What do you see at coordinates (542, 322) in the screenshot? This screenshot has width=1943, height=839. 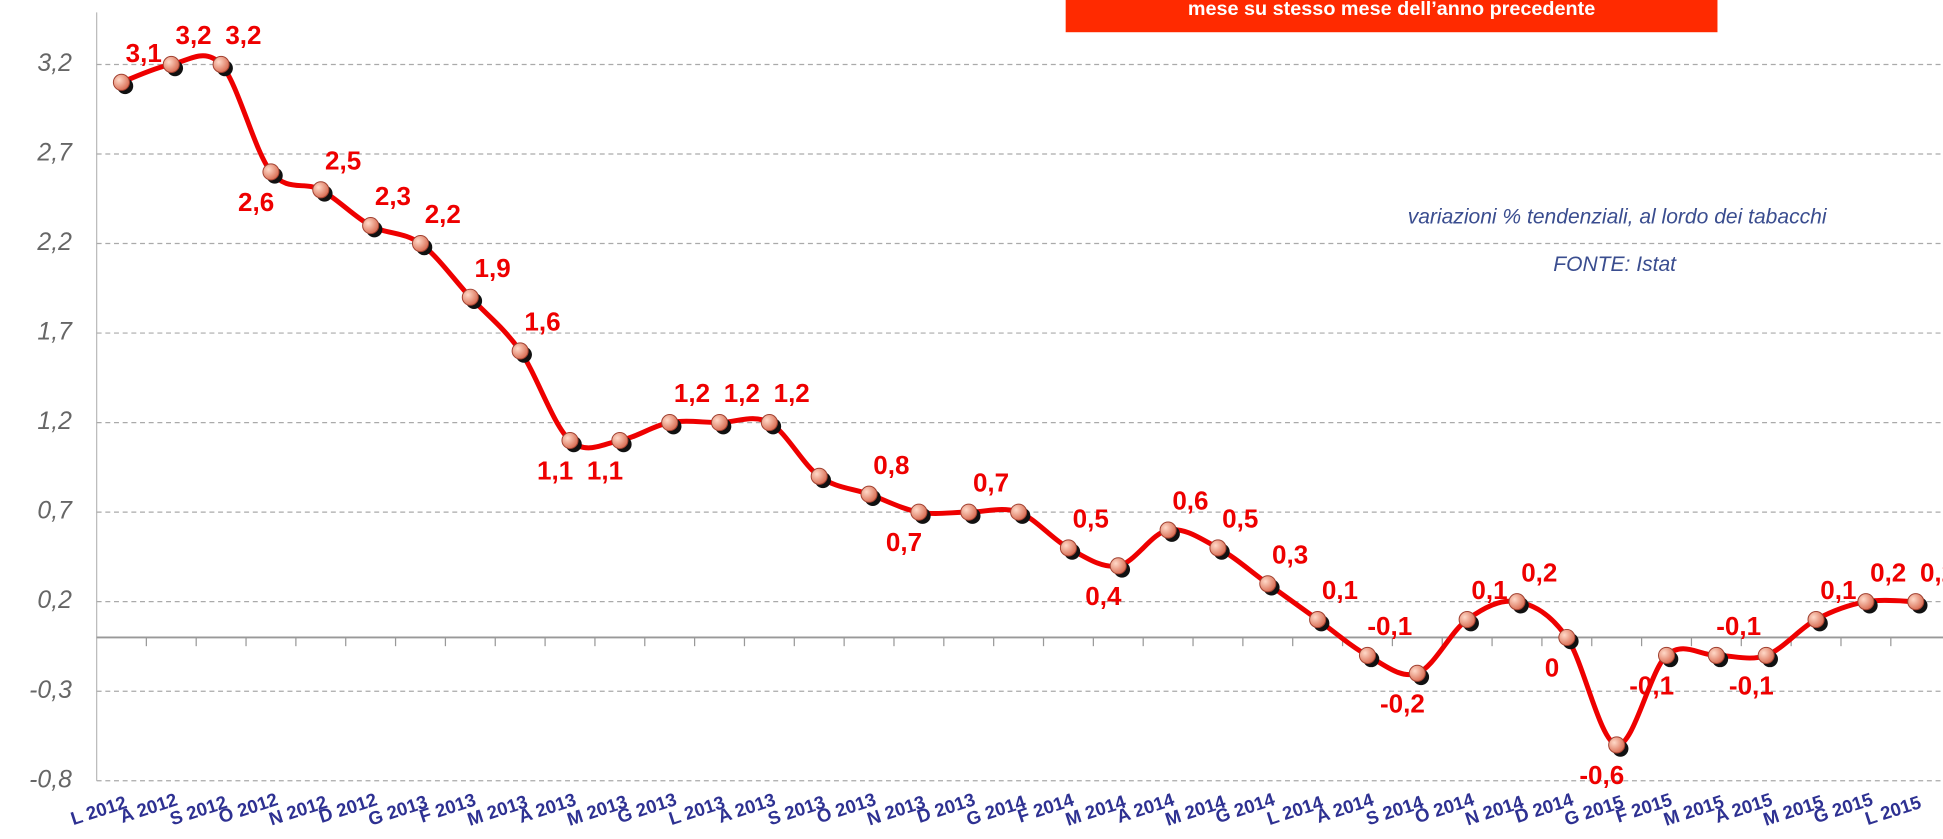 I see `data-label: 1,6` at bounding box center [542, 322].